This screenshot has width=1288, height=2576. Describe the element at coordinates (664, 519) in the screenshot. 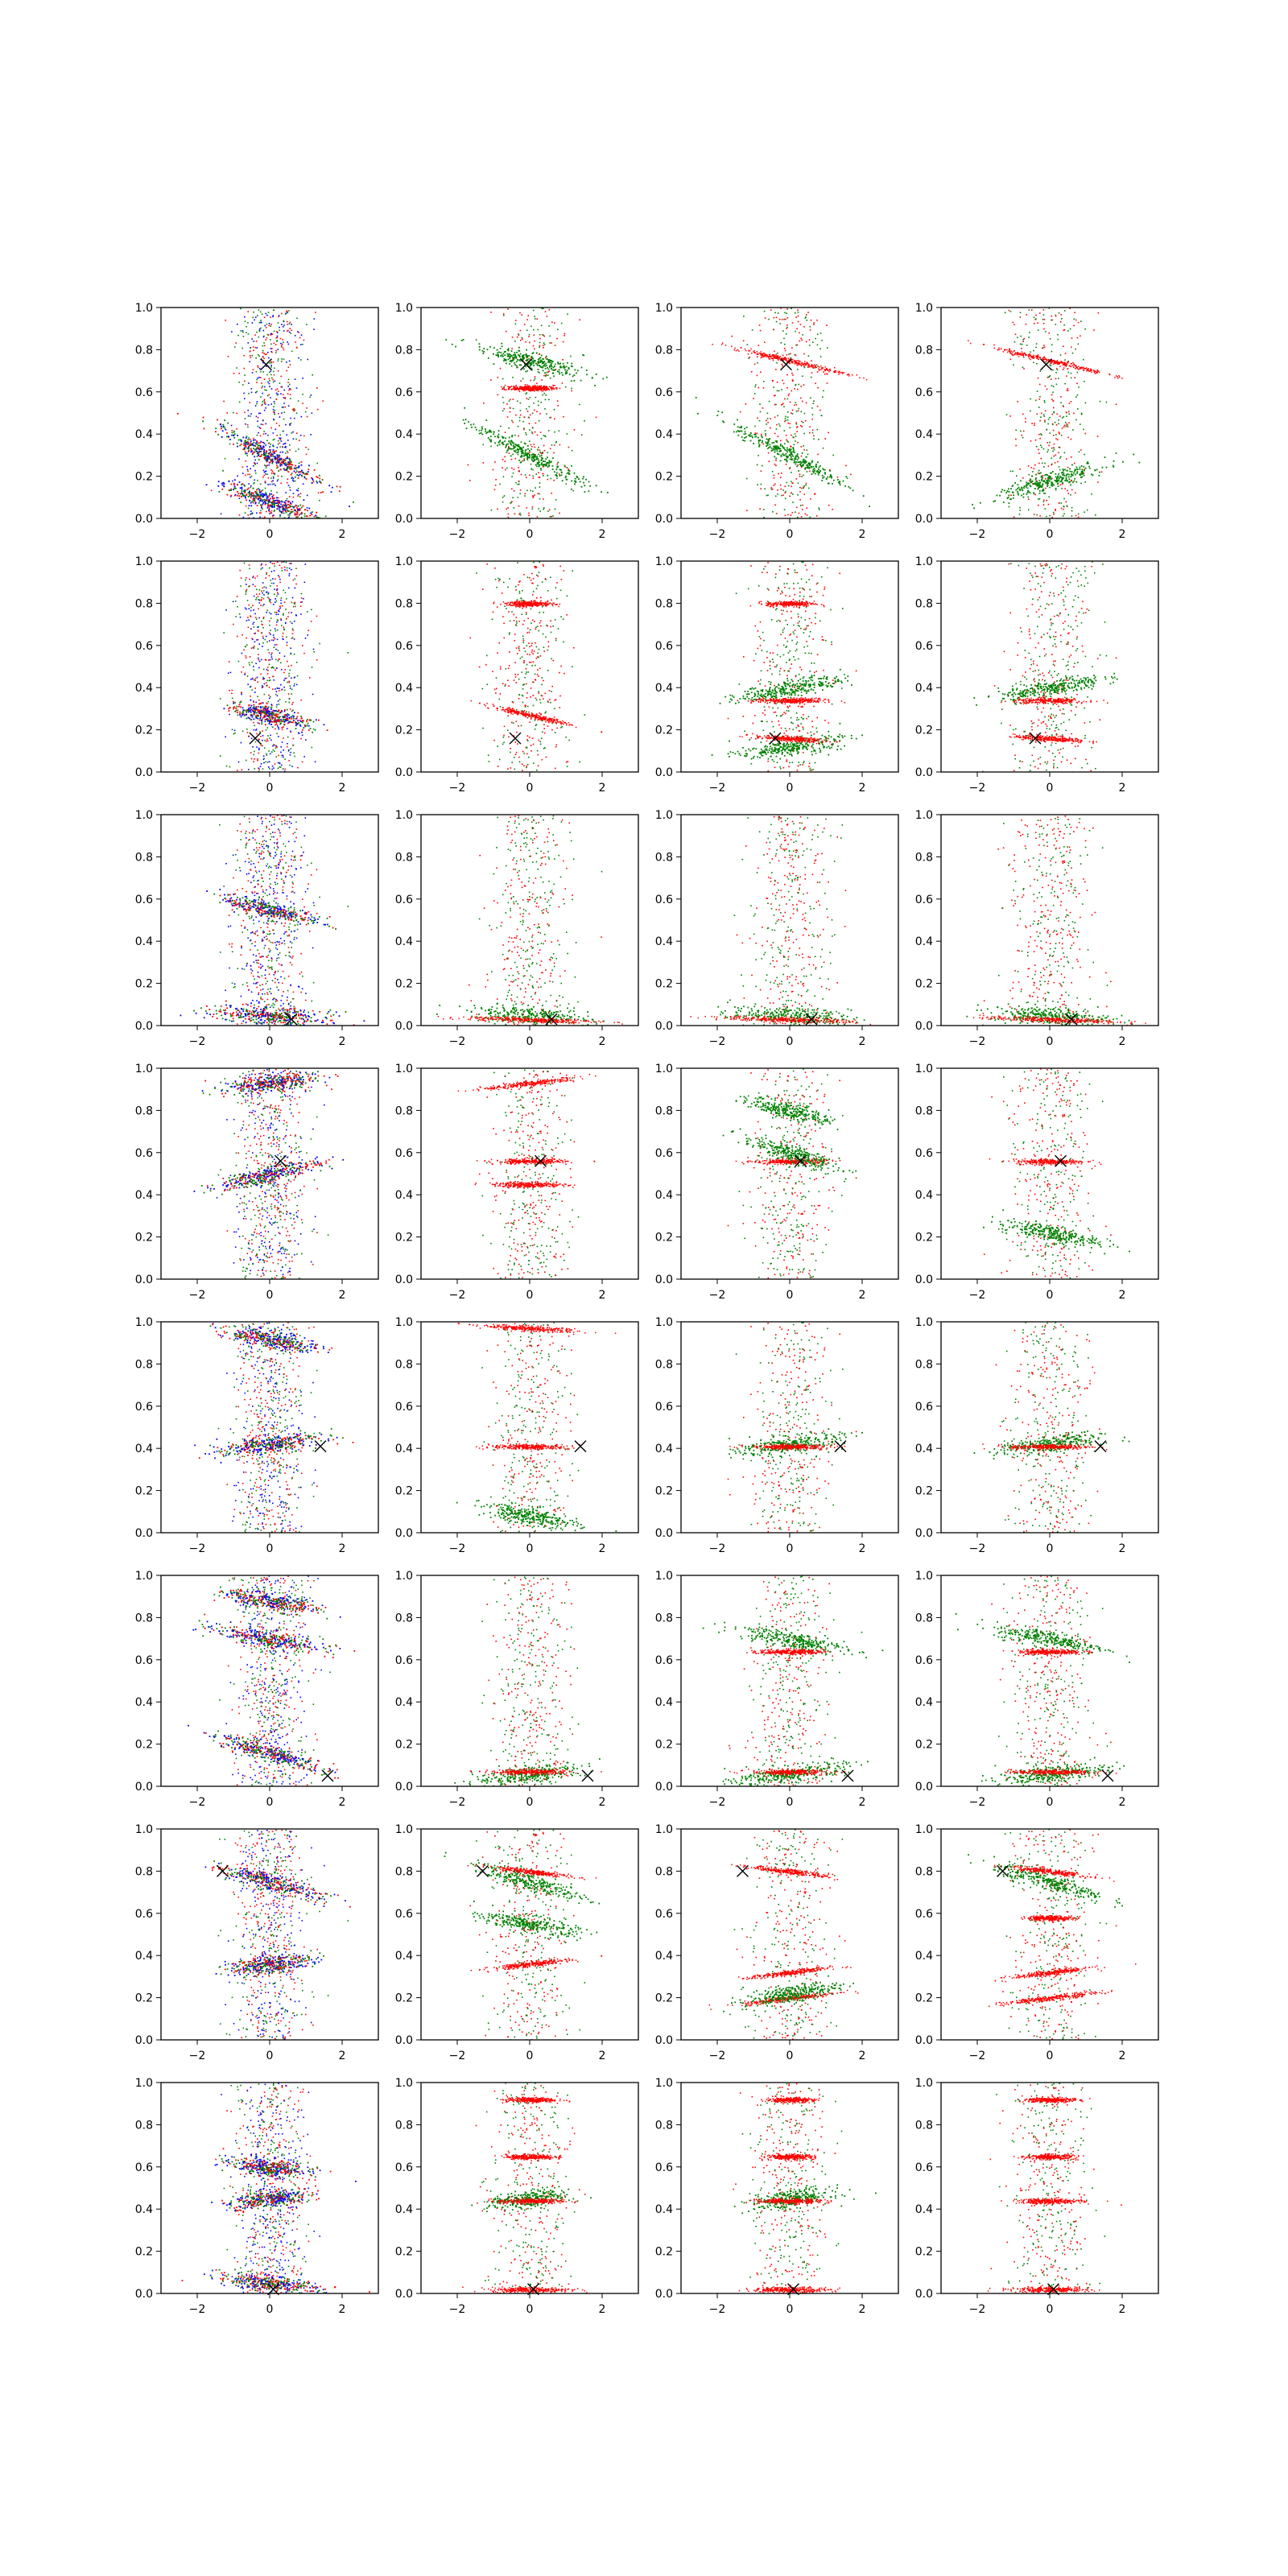

I see `y-tick-label: 0.0` at that location.